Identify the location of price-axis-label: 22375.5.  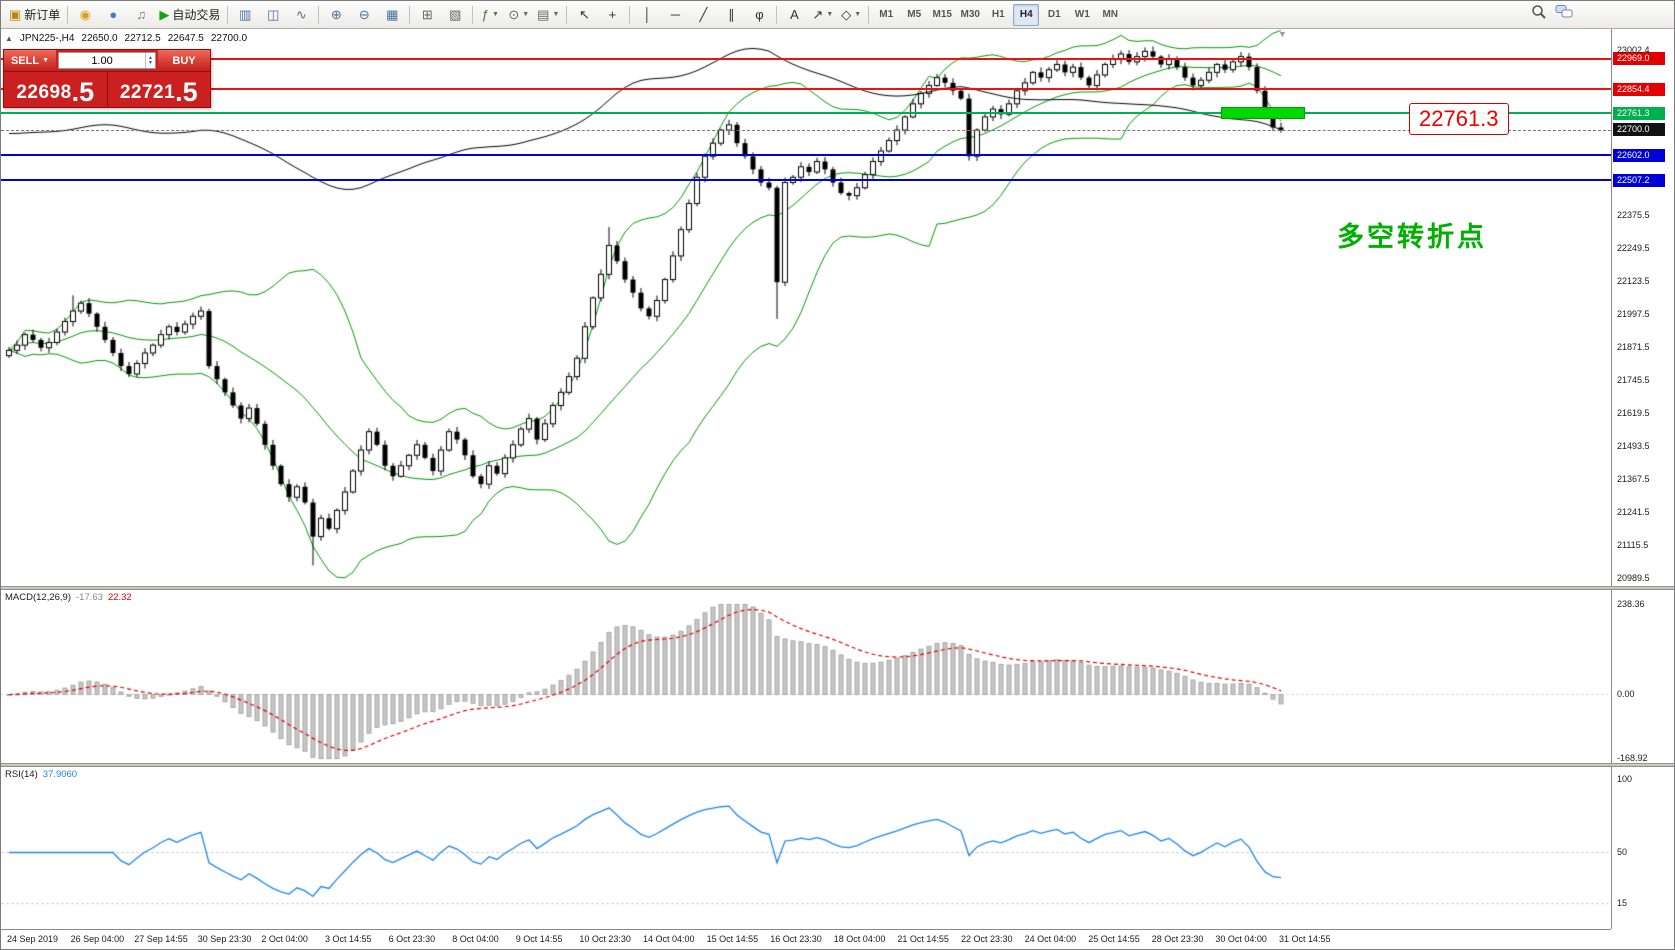
(1633, 214).